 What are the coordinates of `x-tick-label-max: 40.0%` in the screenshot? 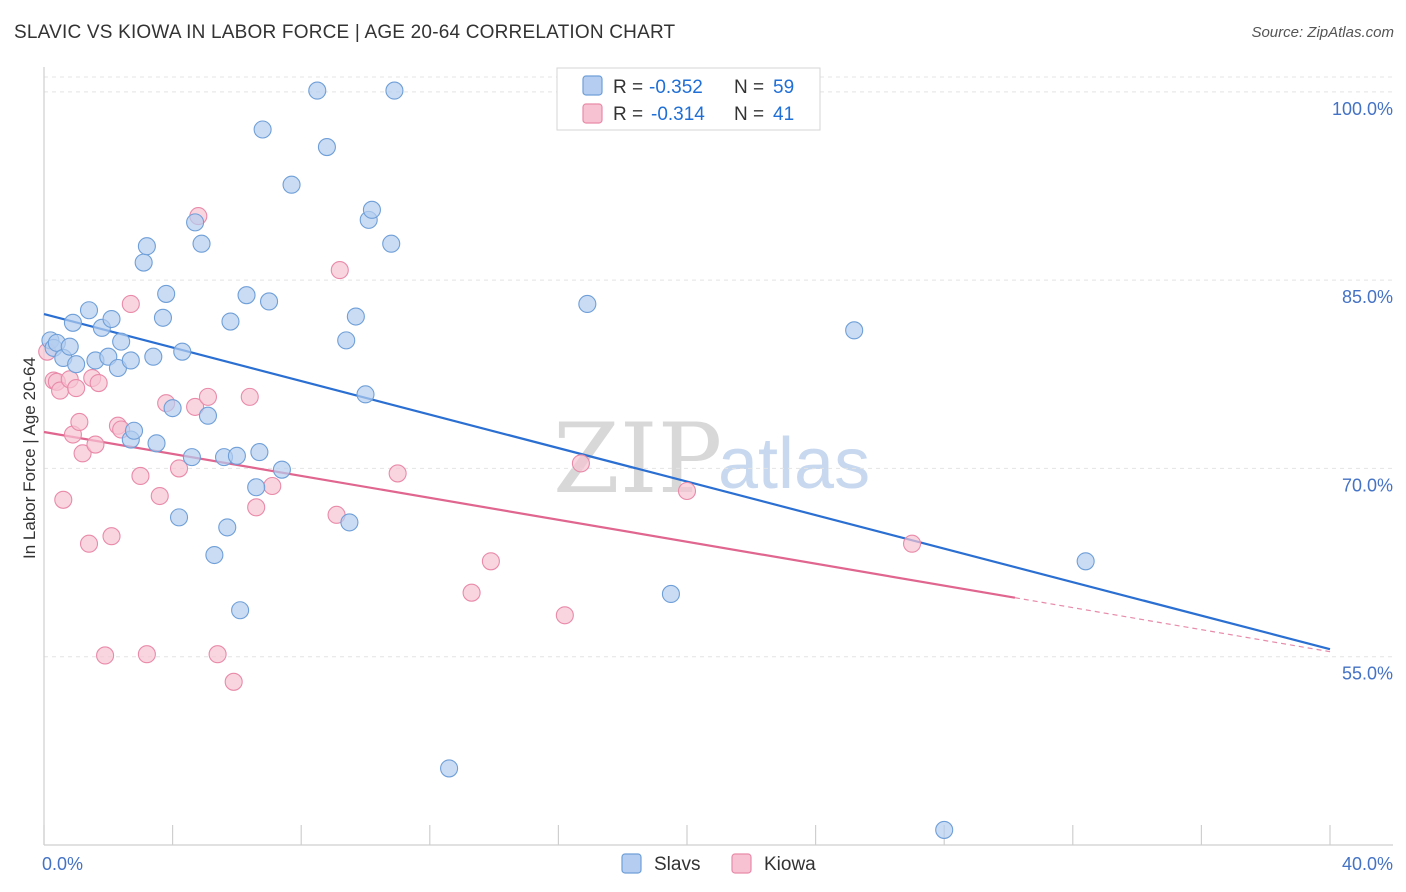 It's located at (1367, 864).